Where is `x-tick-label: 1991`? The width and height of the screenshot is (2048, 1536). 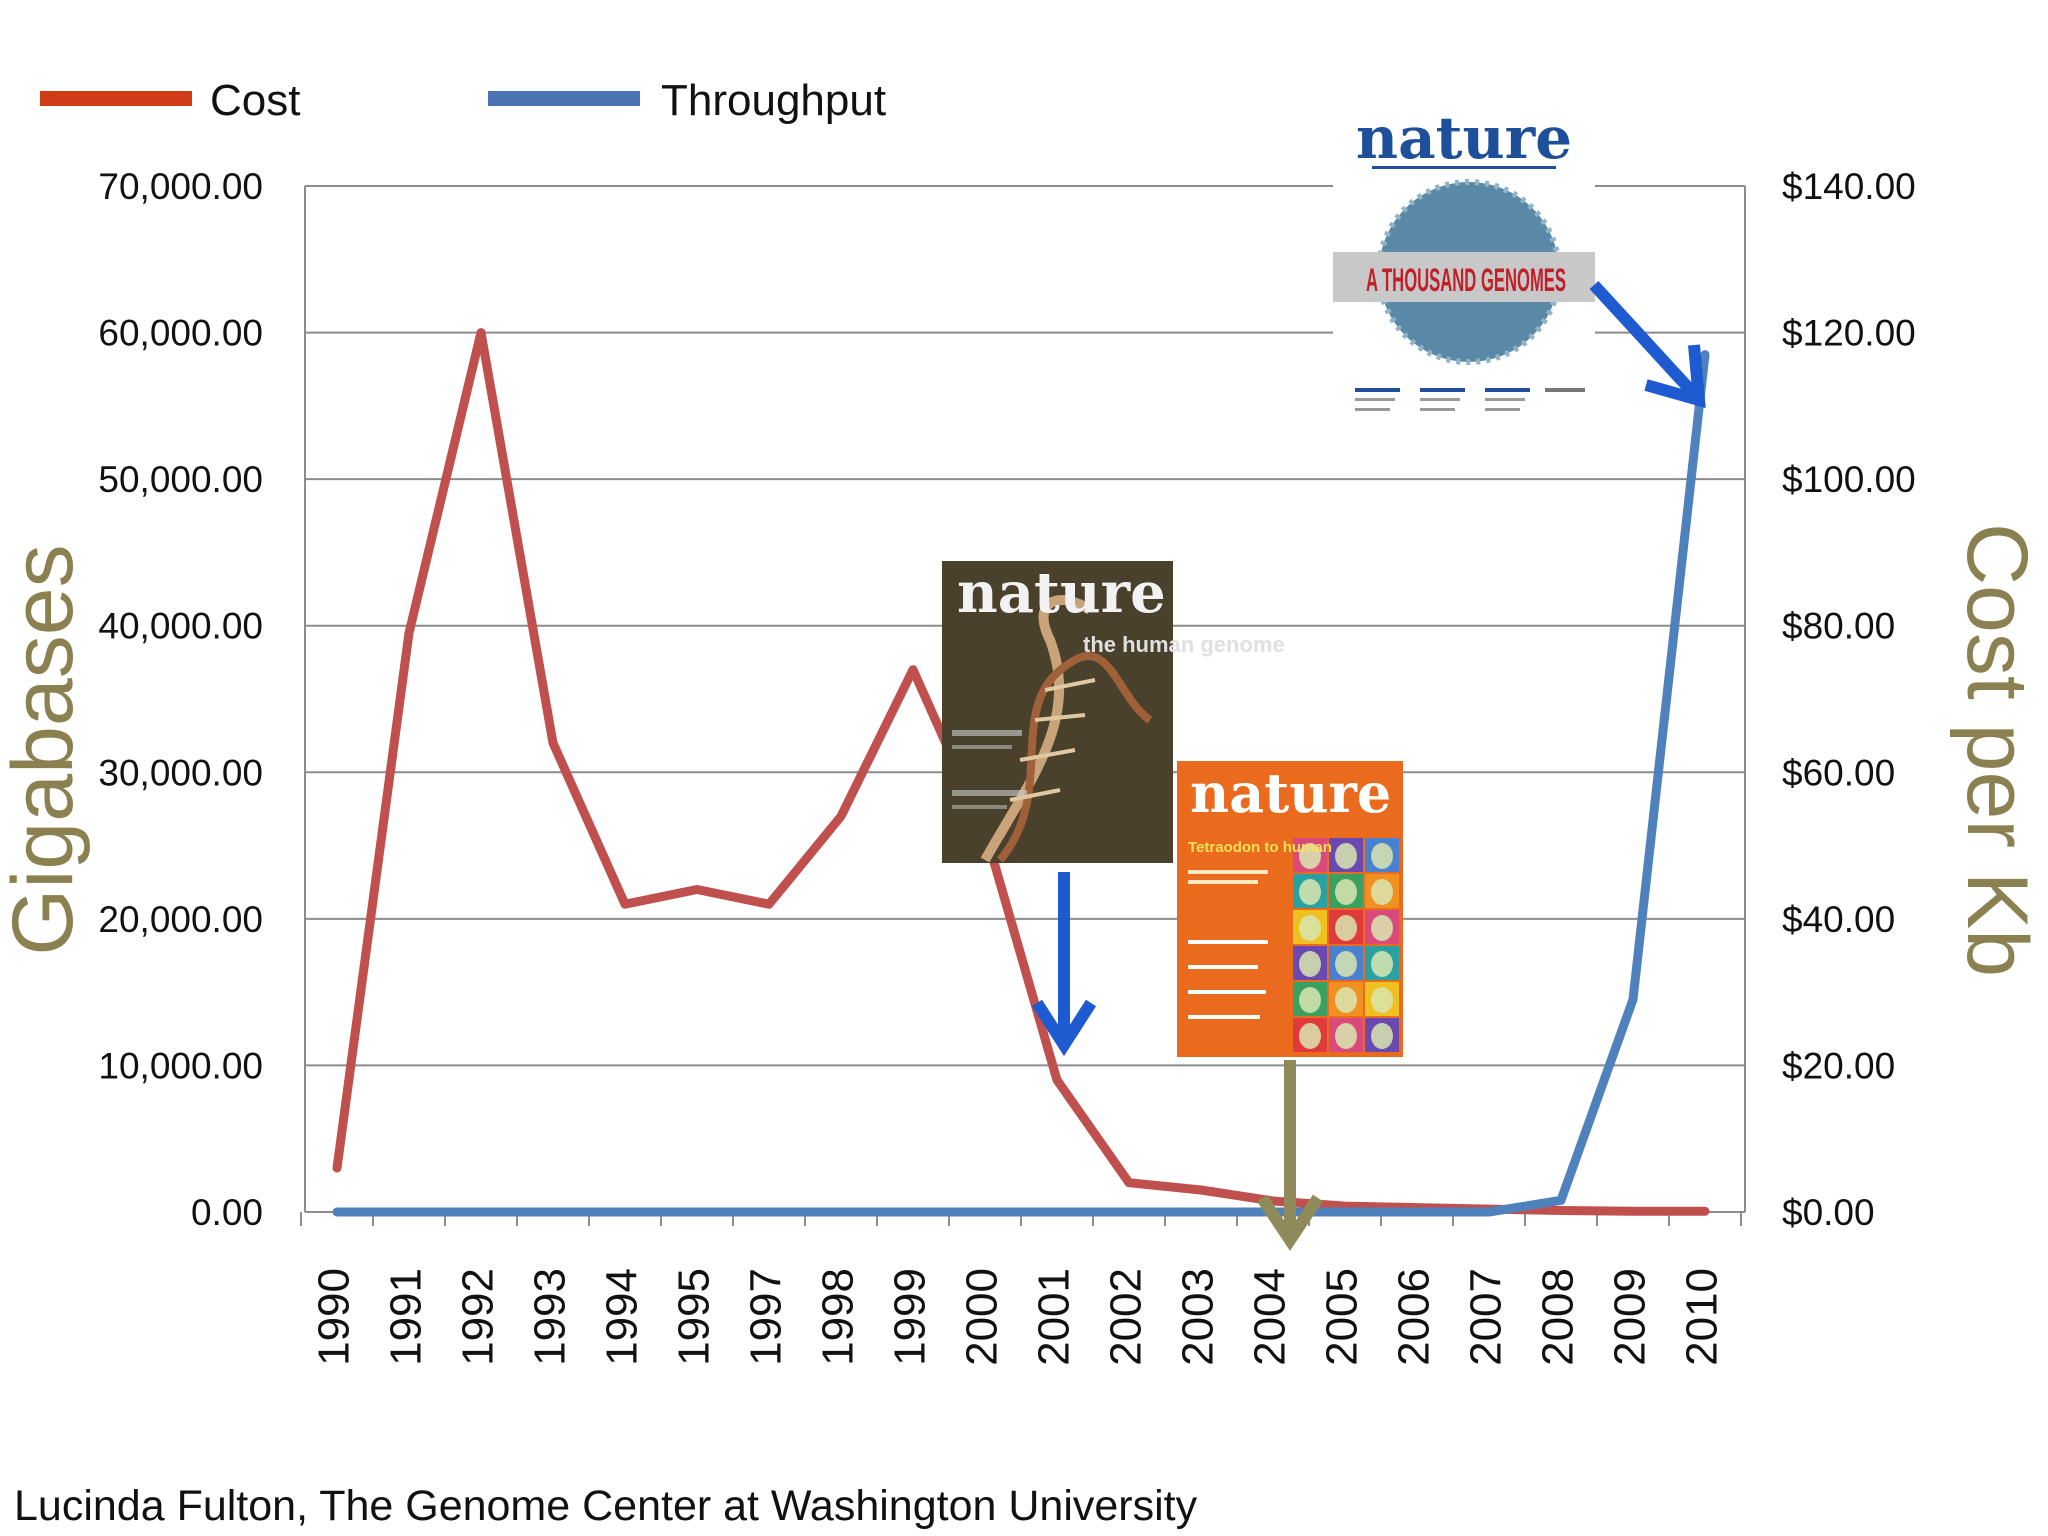 x-tick-label: 1991 is located at coordinates (406, 1317).